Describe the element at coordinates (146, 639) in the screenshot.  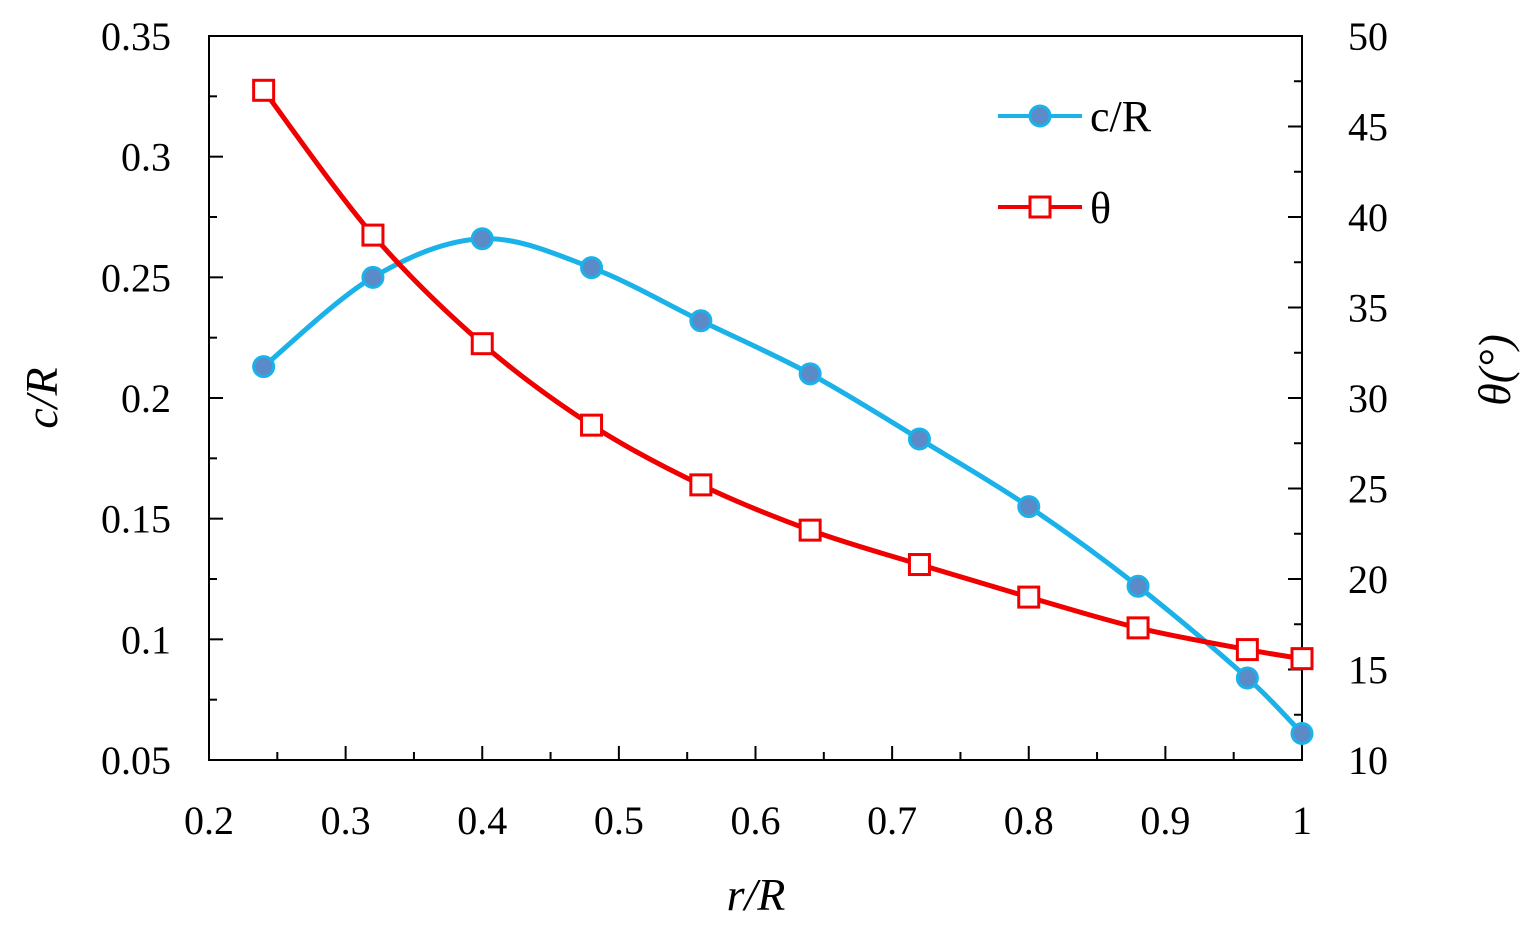
I see `y-tick-label: 0.1` at that location.